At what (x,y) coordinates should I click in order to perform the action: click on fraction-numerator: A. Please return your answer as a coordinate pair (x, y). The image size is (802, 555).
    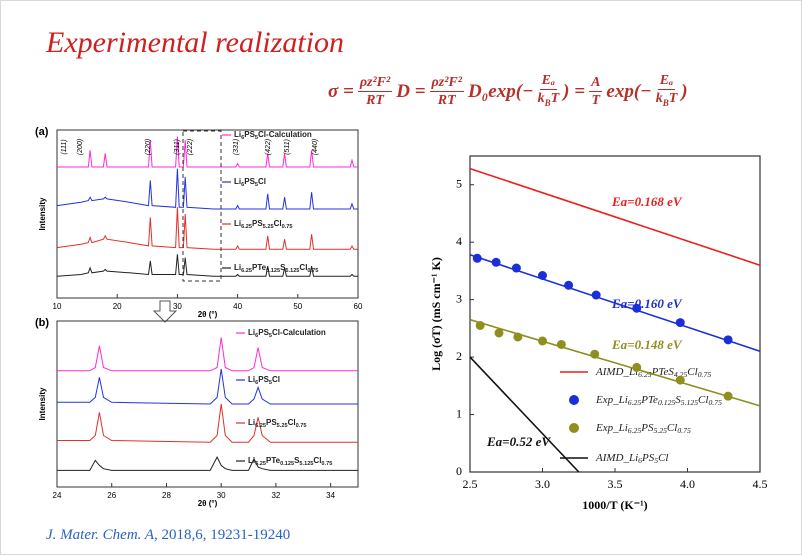
    Looking at the image, I should click on (596, 84).